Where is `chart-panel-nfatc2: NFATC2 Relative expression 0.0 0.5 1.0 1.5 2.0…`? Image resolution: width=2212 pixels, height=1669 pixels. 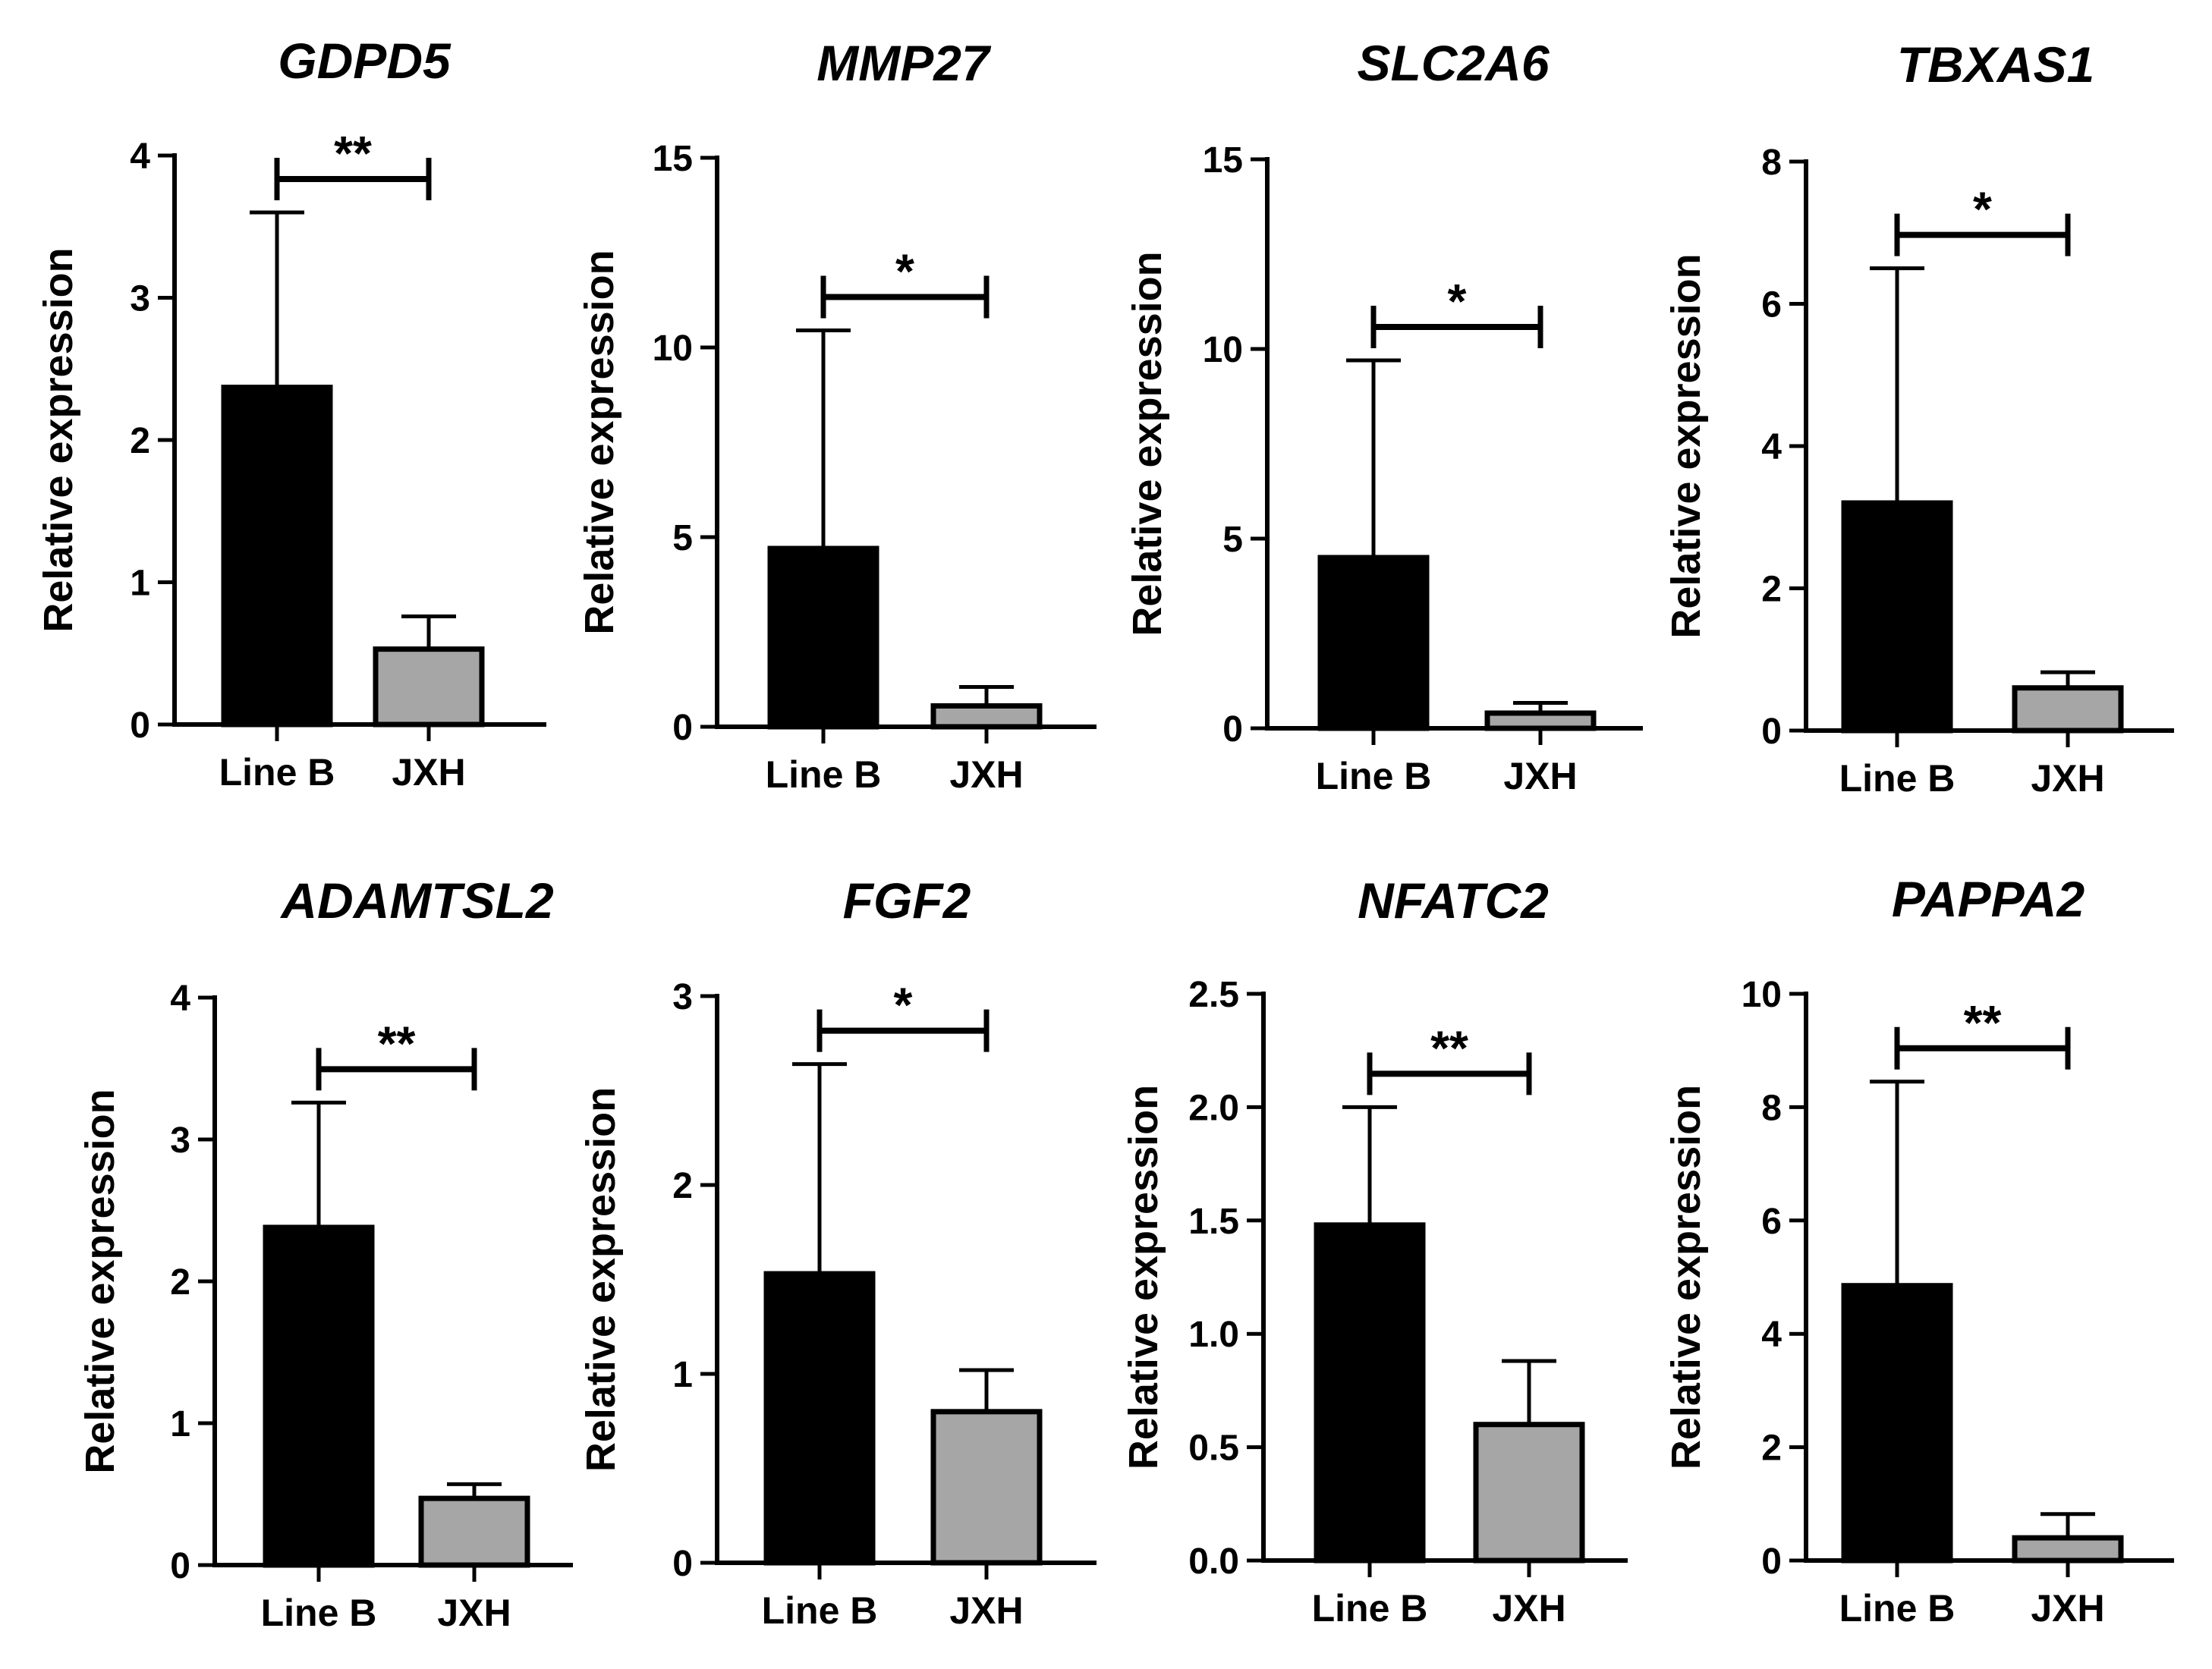 chart-panel-nfatc2: NFATC2 Relative expression 0.0 0.5 1.0 1.5 2.0… is located at coordinates (1374, 1251).